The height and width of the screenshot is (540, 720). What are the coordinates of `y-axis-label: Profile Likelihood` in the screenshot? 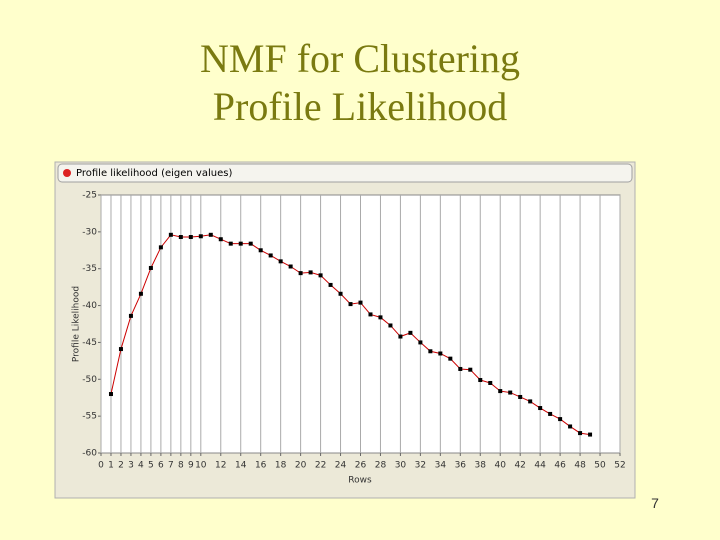 It's located at (77, 324).